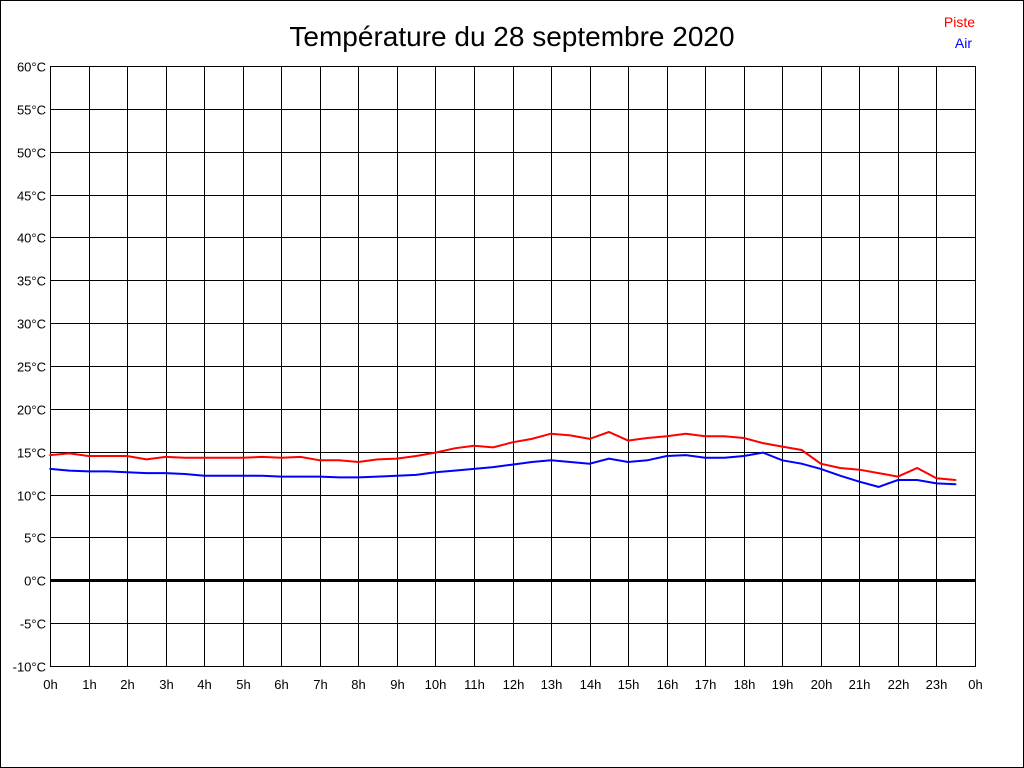 This screenshot has height=768, width=1024. What do you see at coordinates (591, 684) in the screenshot?
I see `x-tick-label: 14h` at bounding box center [591, 684].